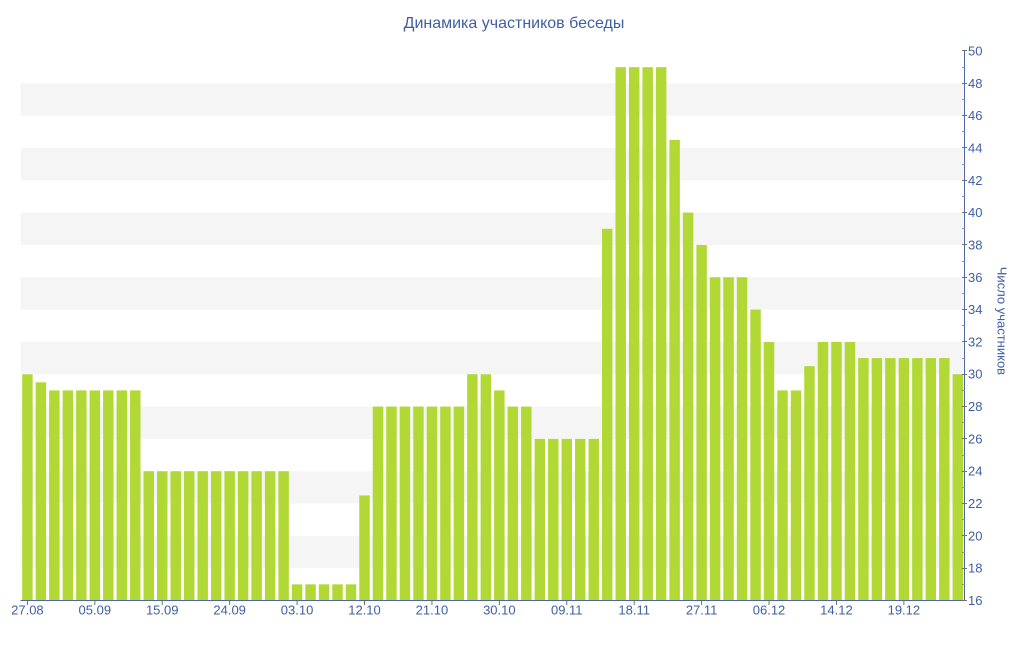 The image size is (1024, 645). What do you see at coordinates (975, 341) in the screenshot?
I see `svg-text: 32` at bounding box center [975, 341].